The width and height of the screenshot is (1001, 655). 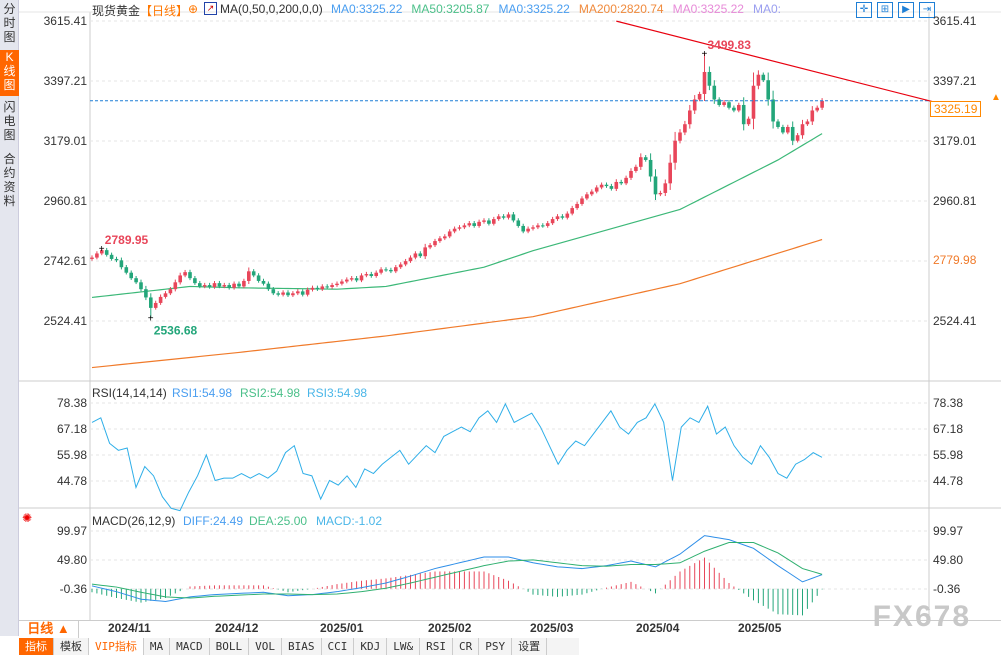 I want to click on crosshair-icon: ✛, so click(x=864, y=10).